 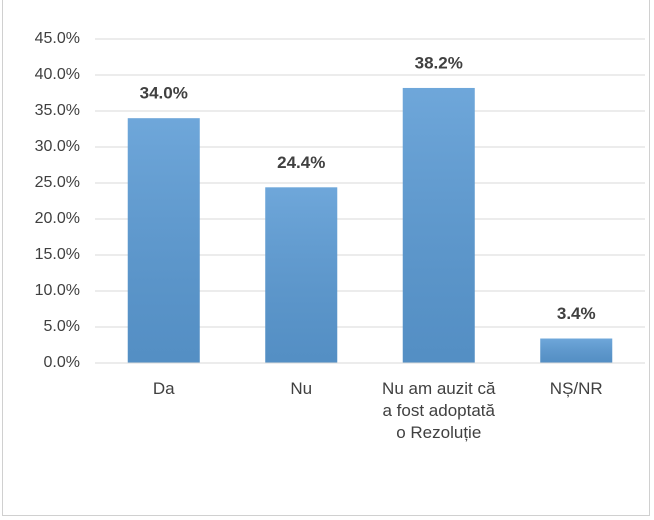 I want to click on data-label: 3.4%, so click(x=576, y=313).